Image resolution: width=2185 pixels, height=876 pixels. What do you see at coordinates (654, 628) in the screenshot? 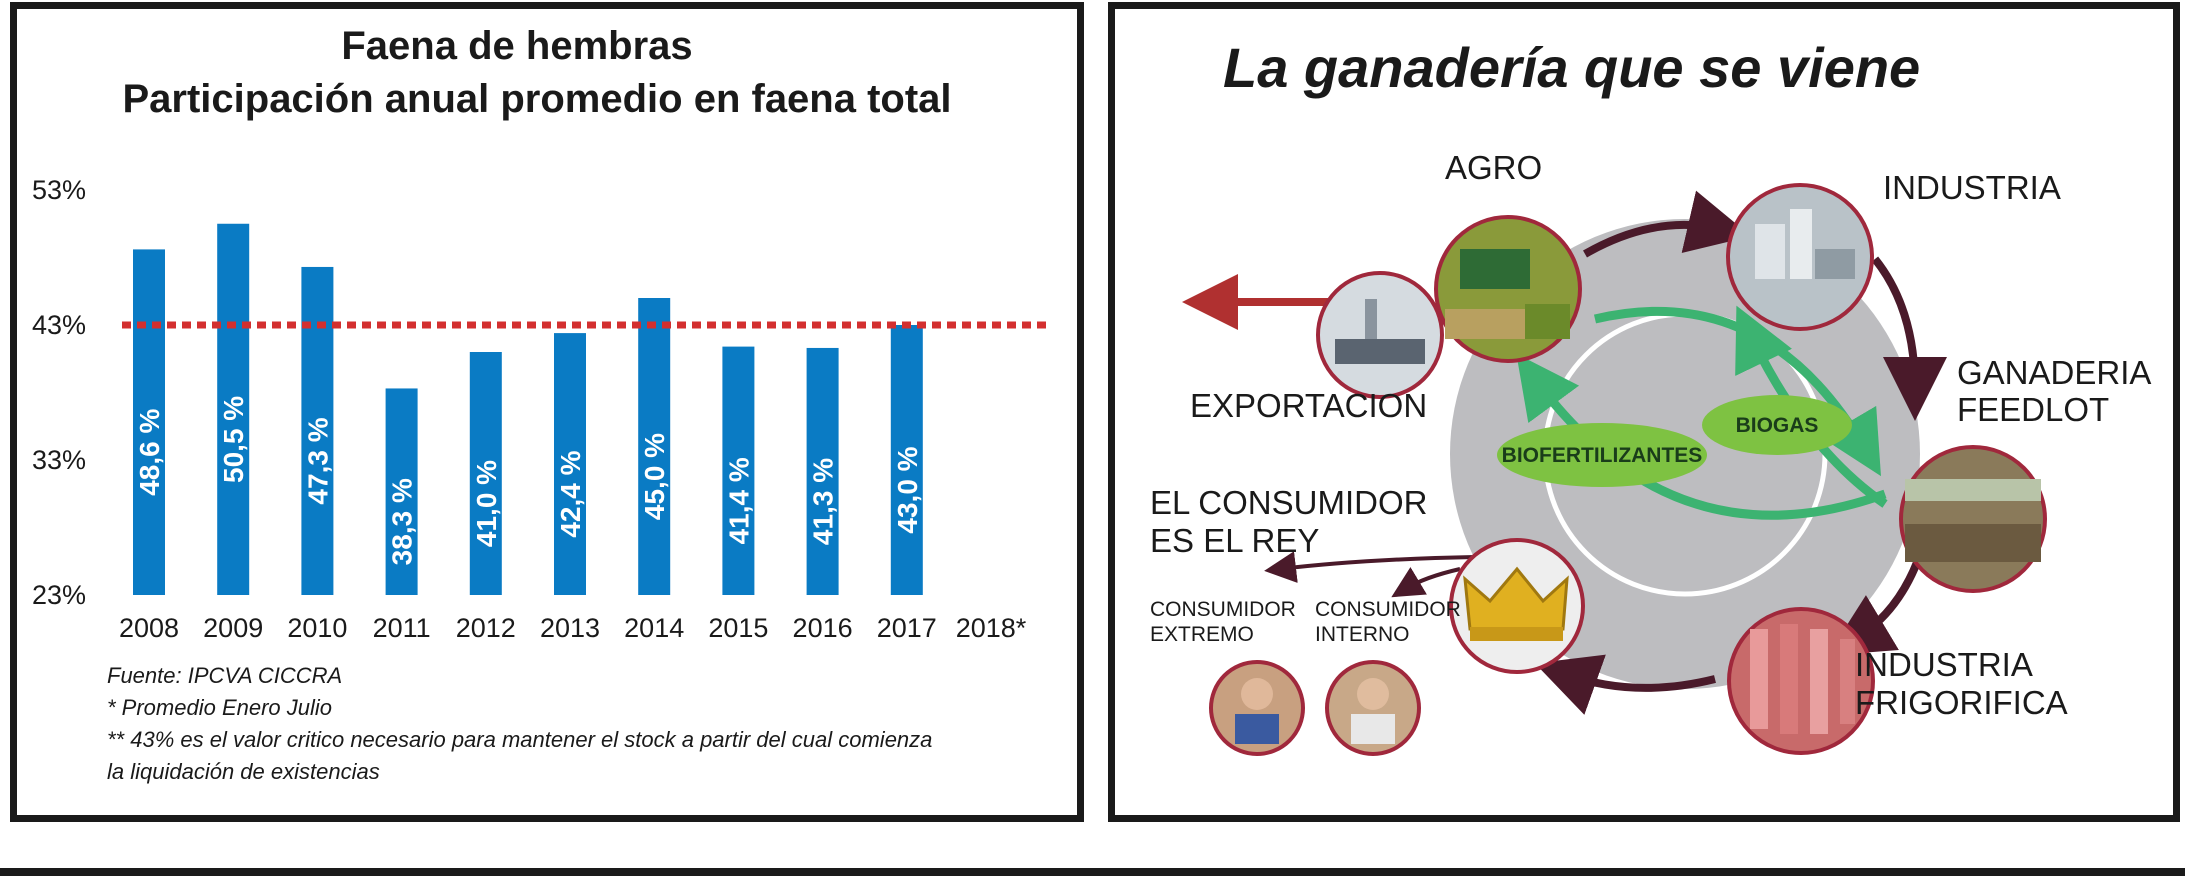
I see `x-tick-label: 2014` at bounding box center [654, 628].